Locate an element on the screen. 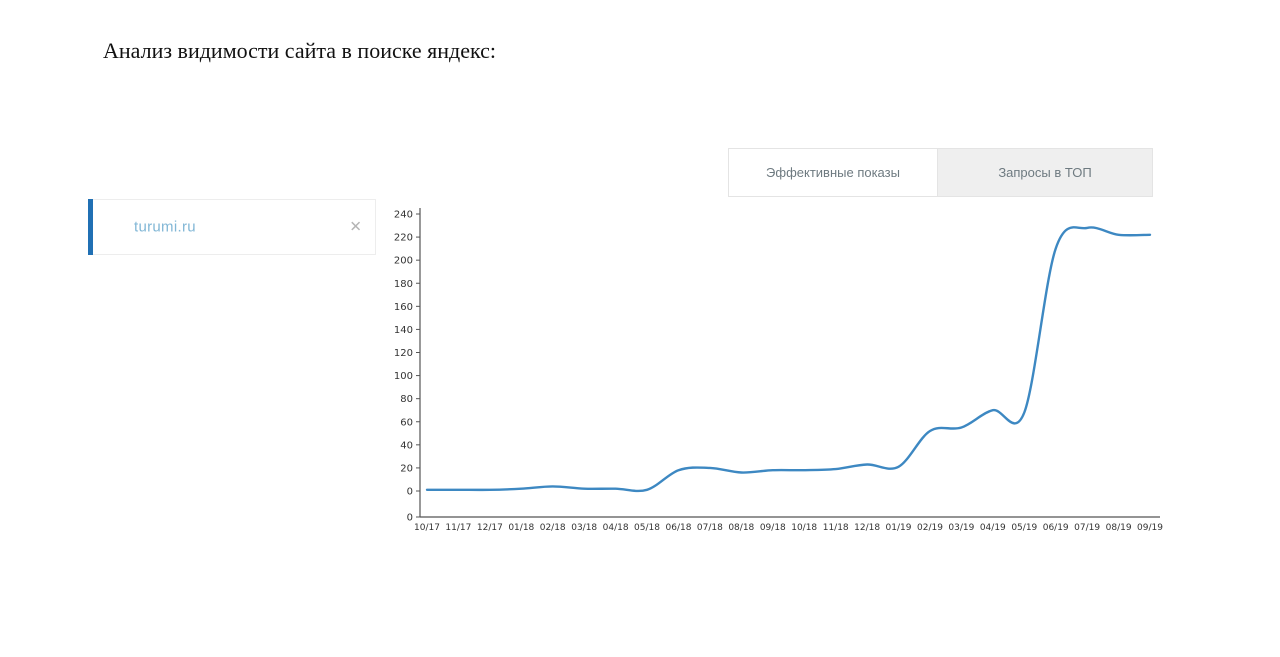 The height and width of the screenshot is (657, 1280). svg-text: 05/18 is located at coordinates (647, 528).